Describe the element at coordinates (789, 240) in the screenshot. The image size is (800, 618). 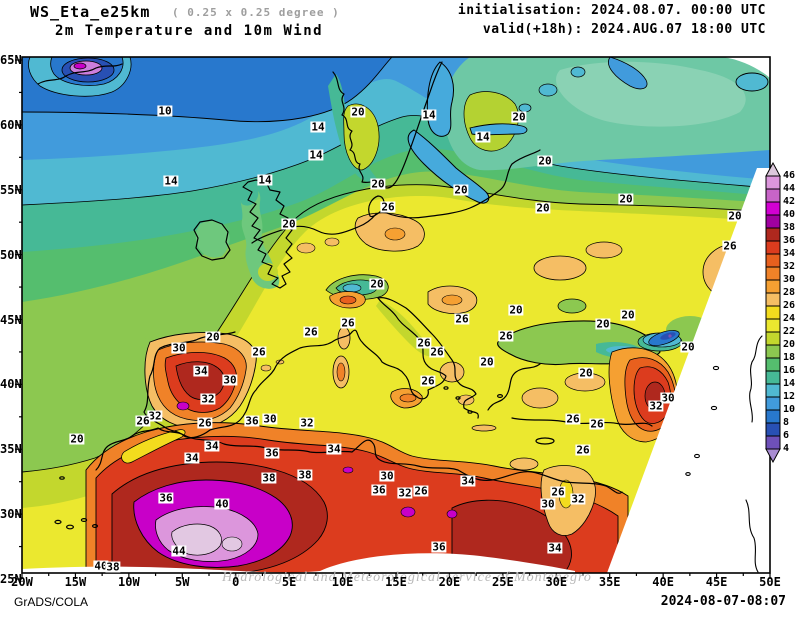
I see `colorbar-tick-label: 36` at that location.